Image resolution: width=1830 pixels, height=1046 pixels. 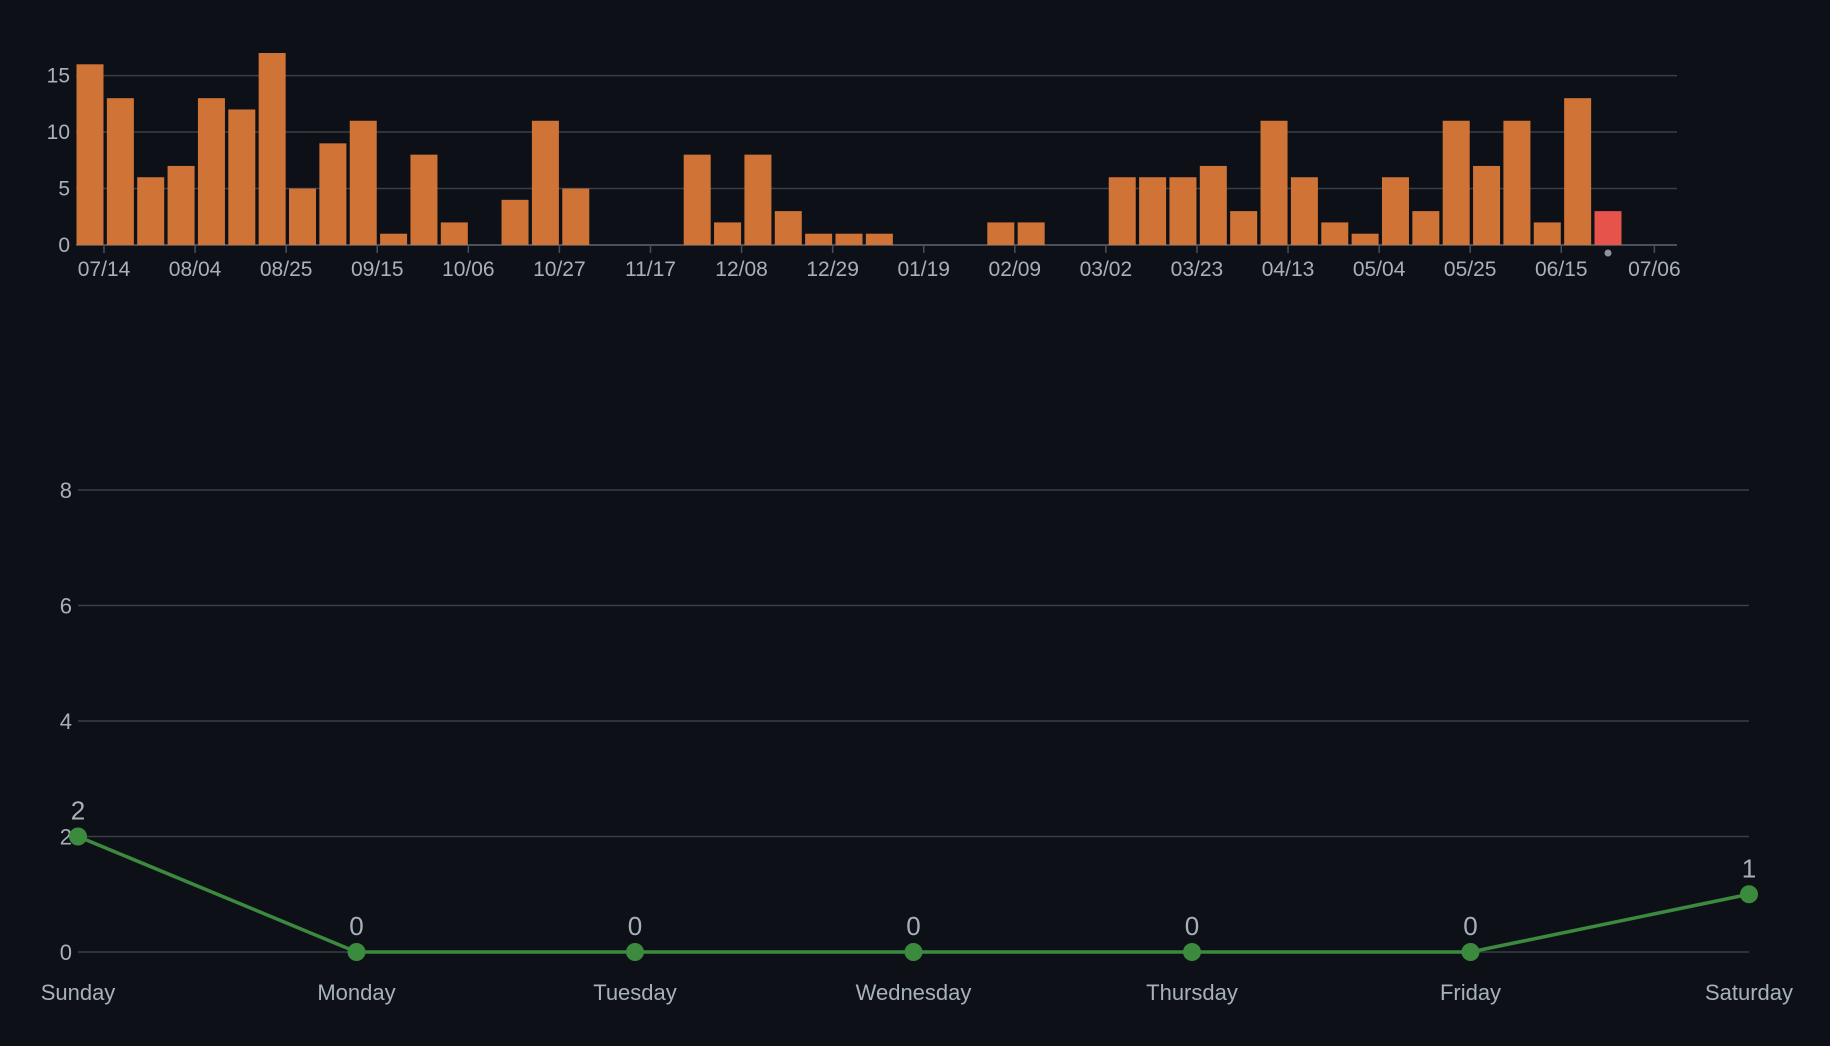 I want to click on x-tick-label: 07/06, so click(x=1654, y=269).